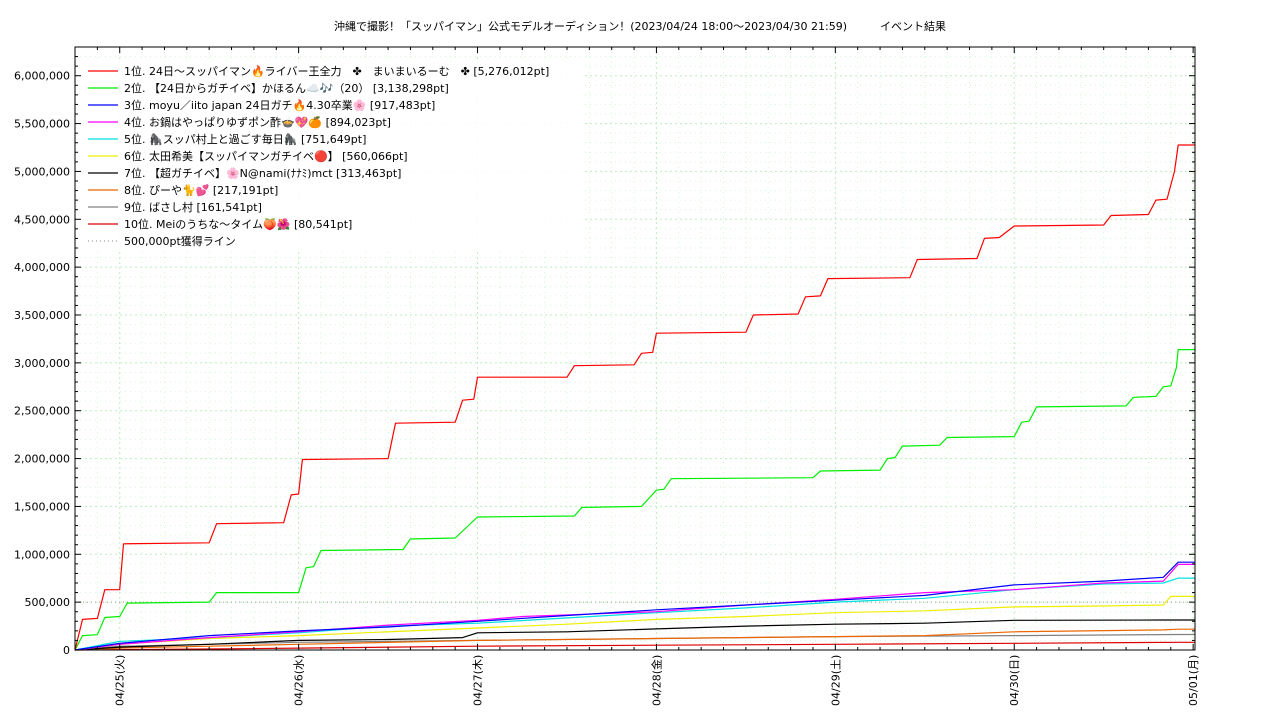  What do you see at coordinates (1193, 680) in the screenshot?
I see `x-tick-label: 05/01(月)` at bounding box center [1193, 680].